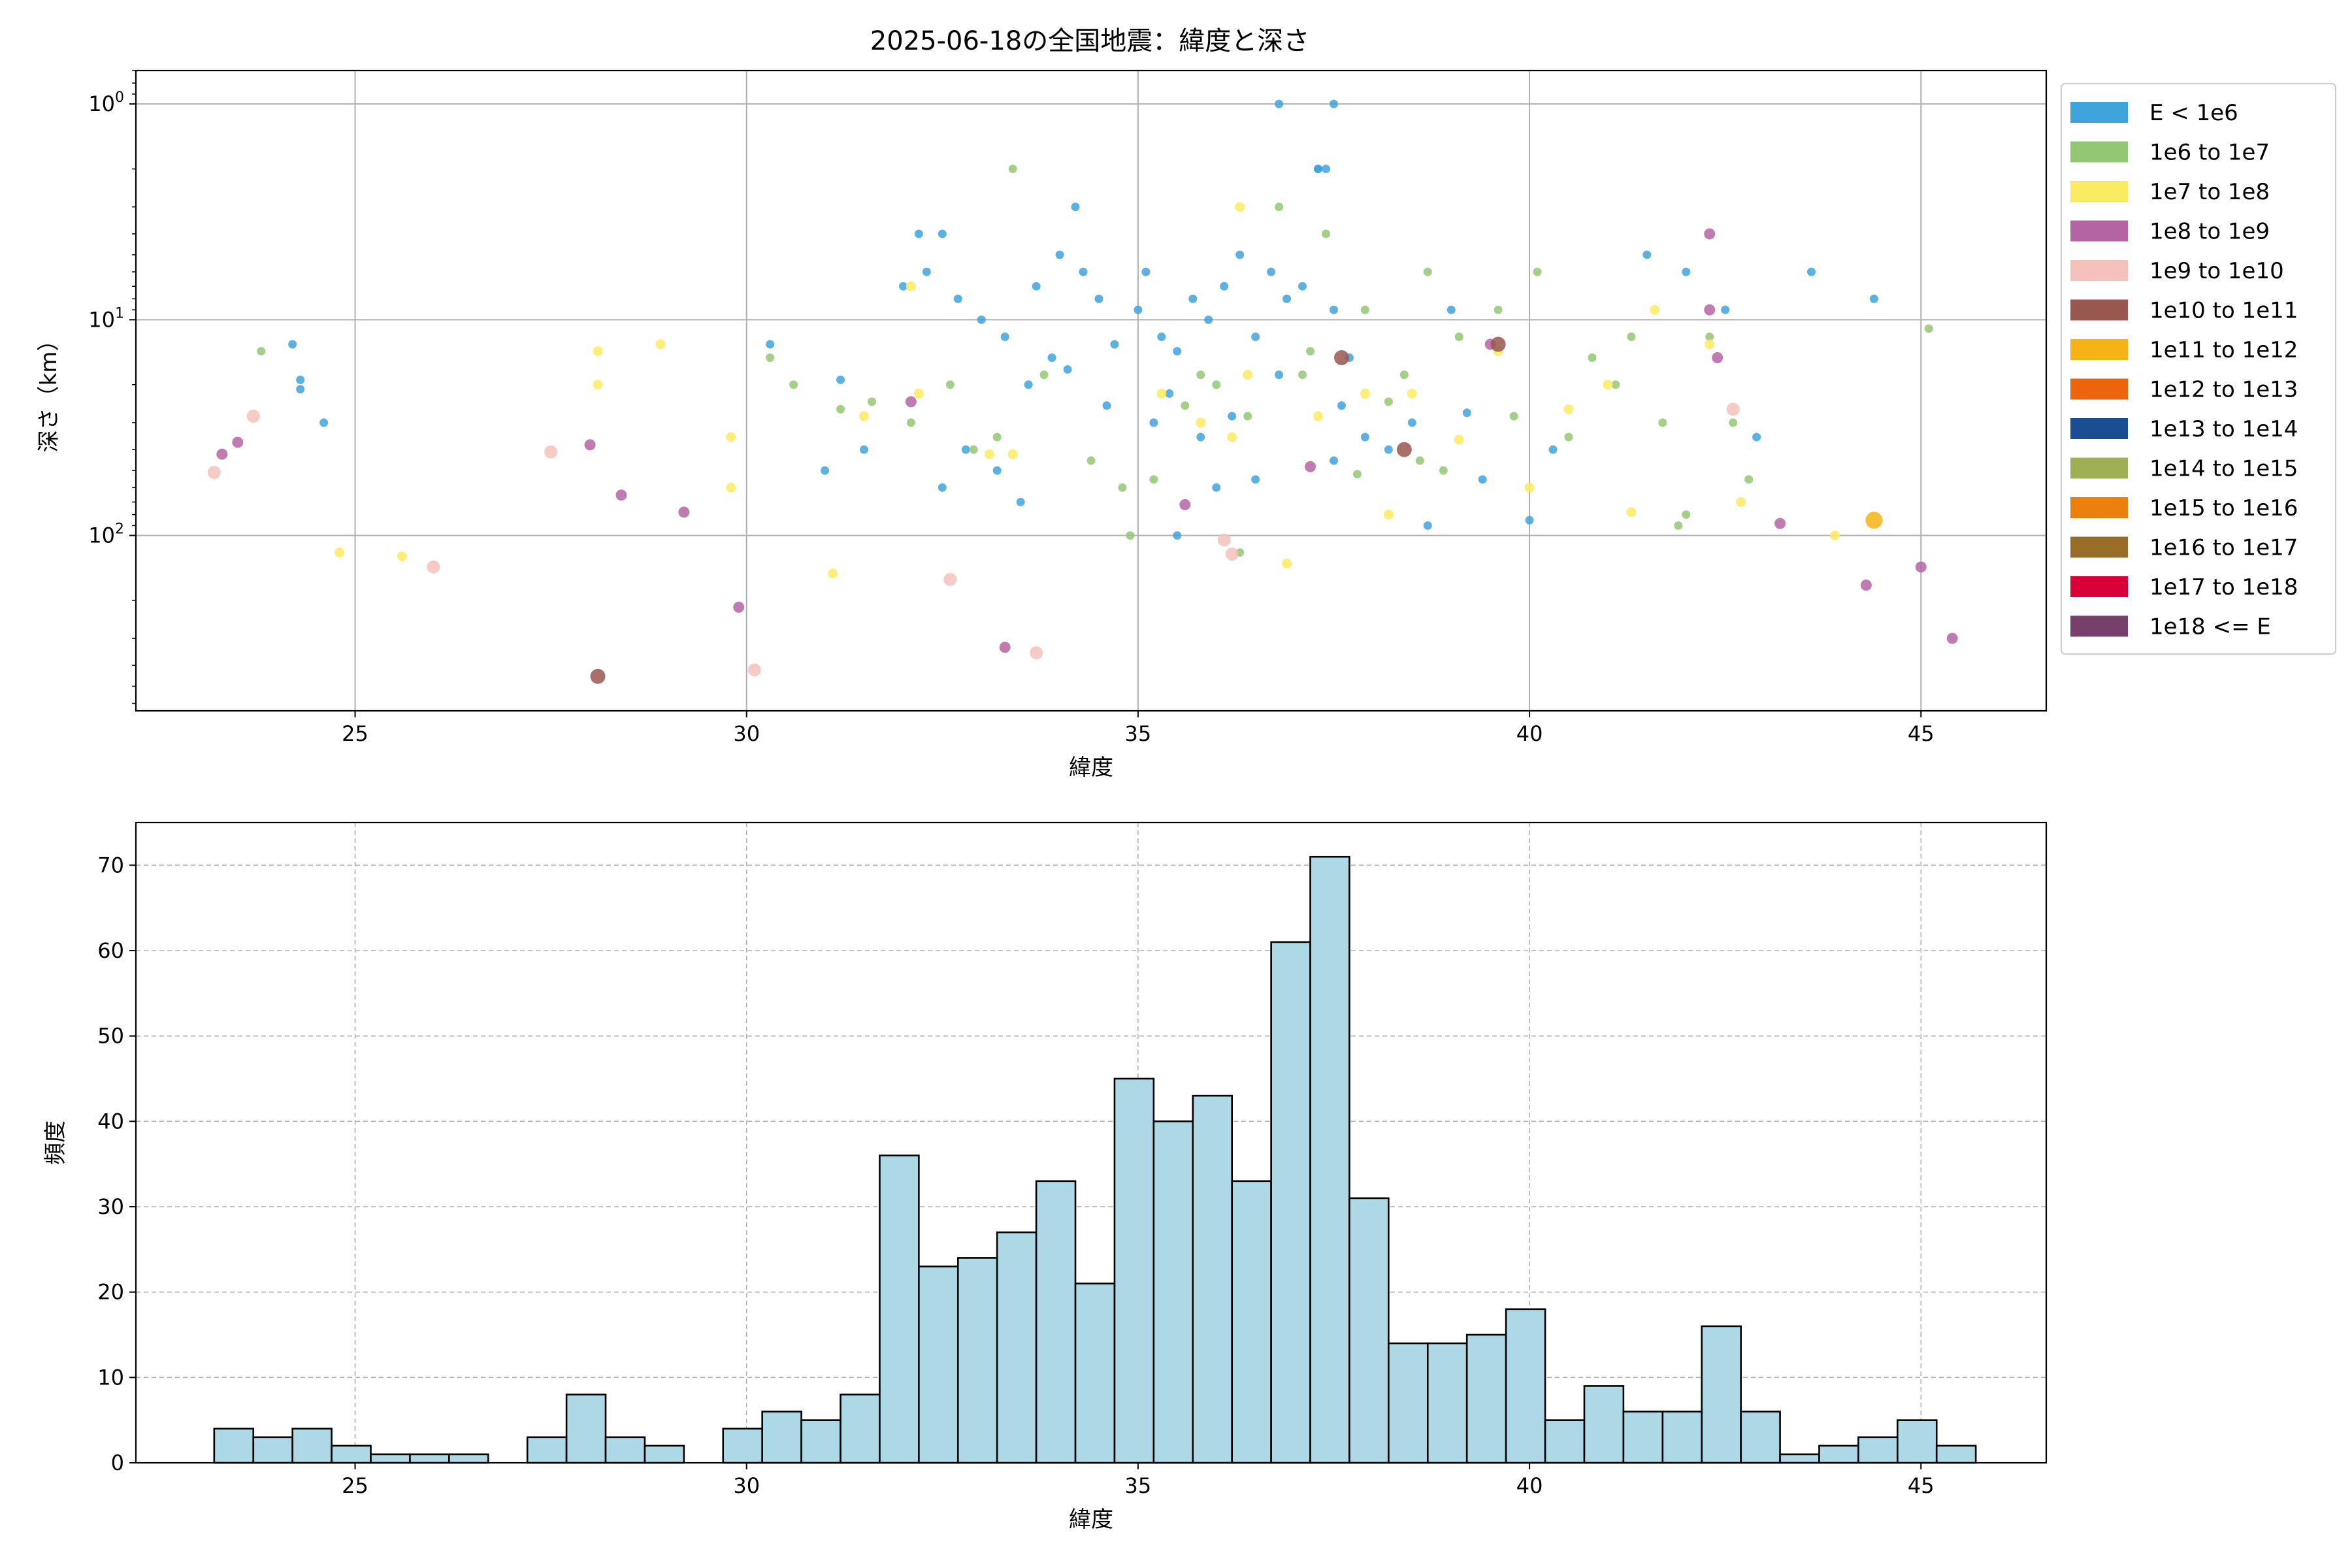 This screenshot has height=1568, width=2352. Describe the element at coordinates (2223, 350) in the screenshot. I see `legend-label: 1e11 to 1e12` at that location.